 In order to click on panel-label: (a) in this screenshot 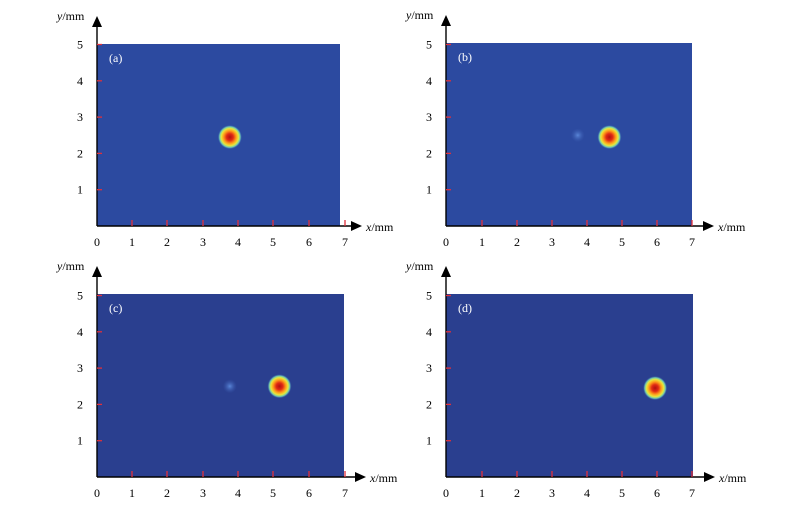, I will do `click(115, 58)`.